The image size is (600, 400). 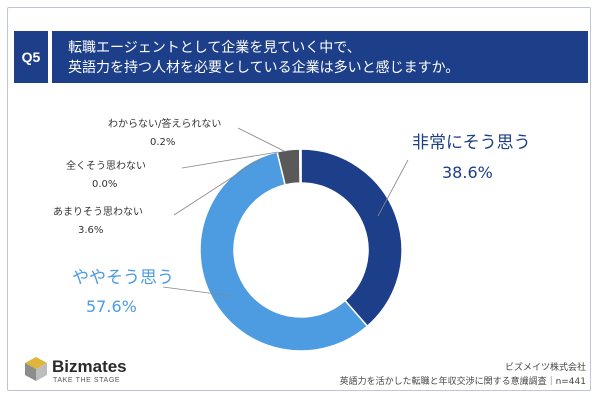 What do you see at coordinates (471, 143) in the screenshot?
I see `label-very-much: 非常にそう思う` at bounding box center [471, 143].